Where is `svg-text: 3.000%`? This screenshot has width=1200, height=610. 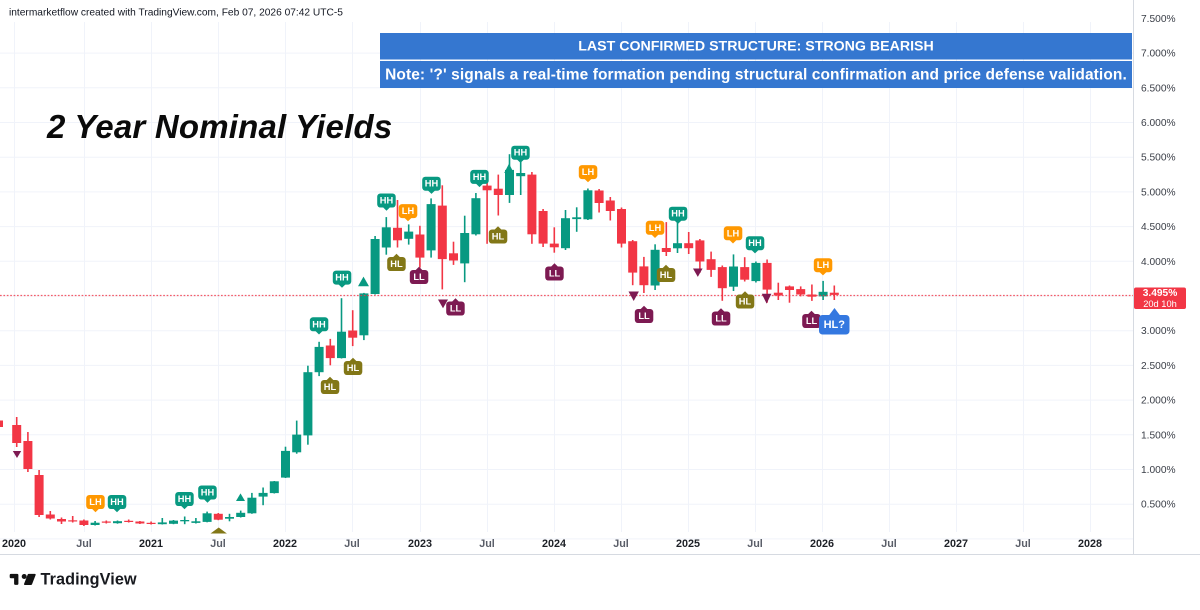
svg-text: 3.000% is located at coordinates (1158, 331).